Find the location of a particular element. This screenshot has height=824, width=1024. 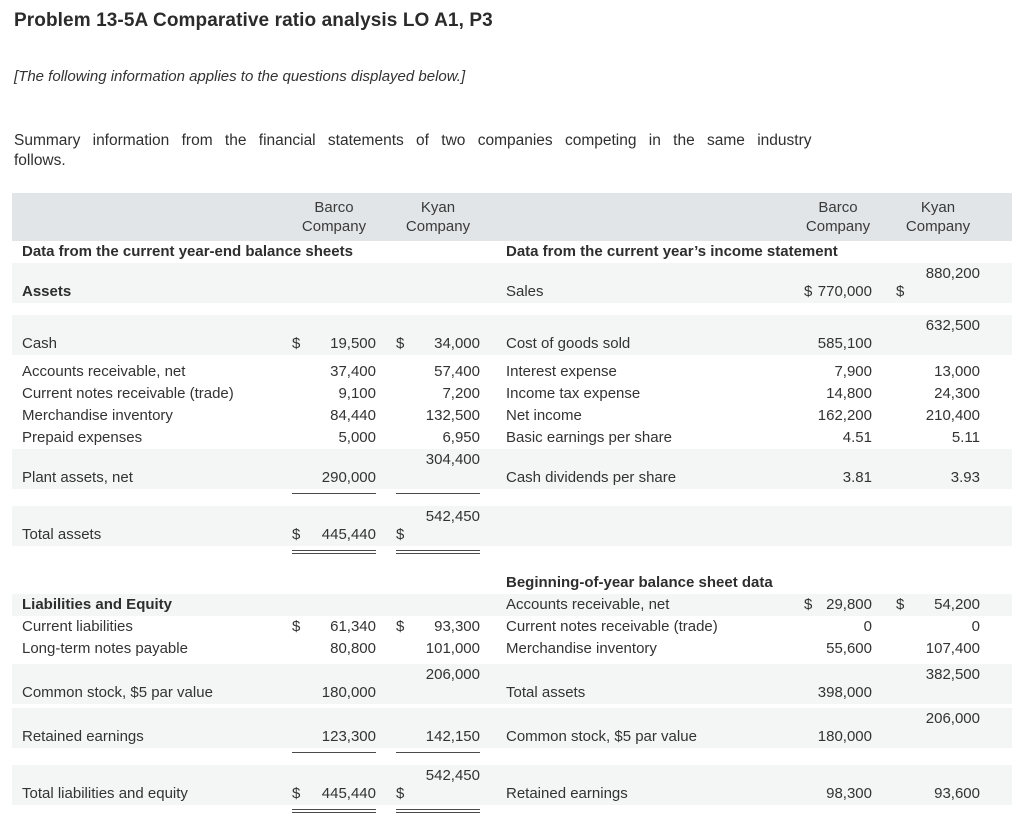

value-cell: 142,150 is located at coordinates (438, 737).